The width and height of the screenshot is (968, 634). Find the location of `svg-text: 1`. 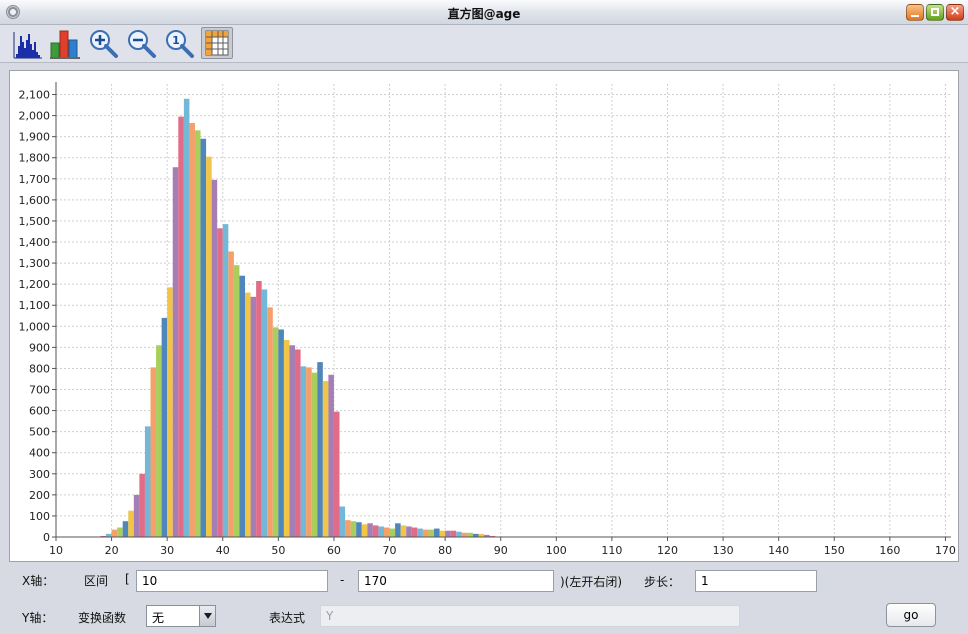

svg-text: 1 is located at coordinates (176, 40).